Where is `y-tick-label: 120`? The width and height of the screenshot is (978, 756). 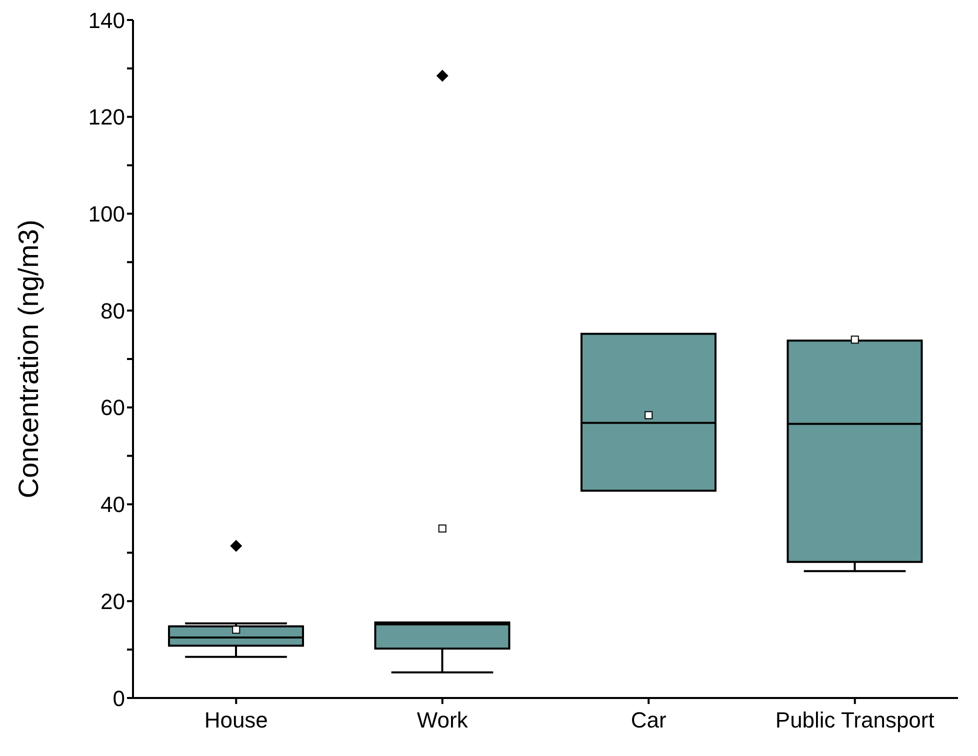 y-tick-label: 120 is located at coordinates (106, 117).